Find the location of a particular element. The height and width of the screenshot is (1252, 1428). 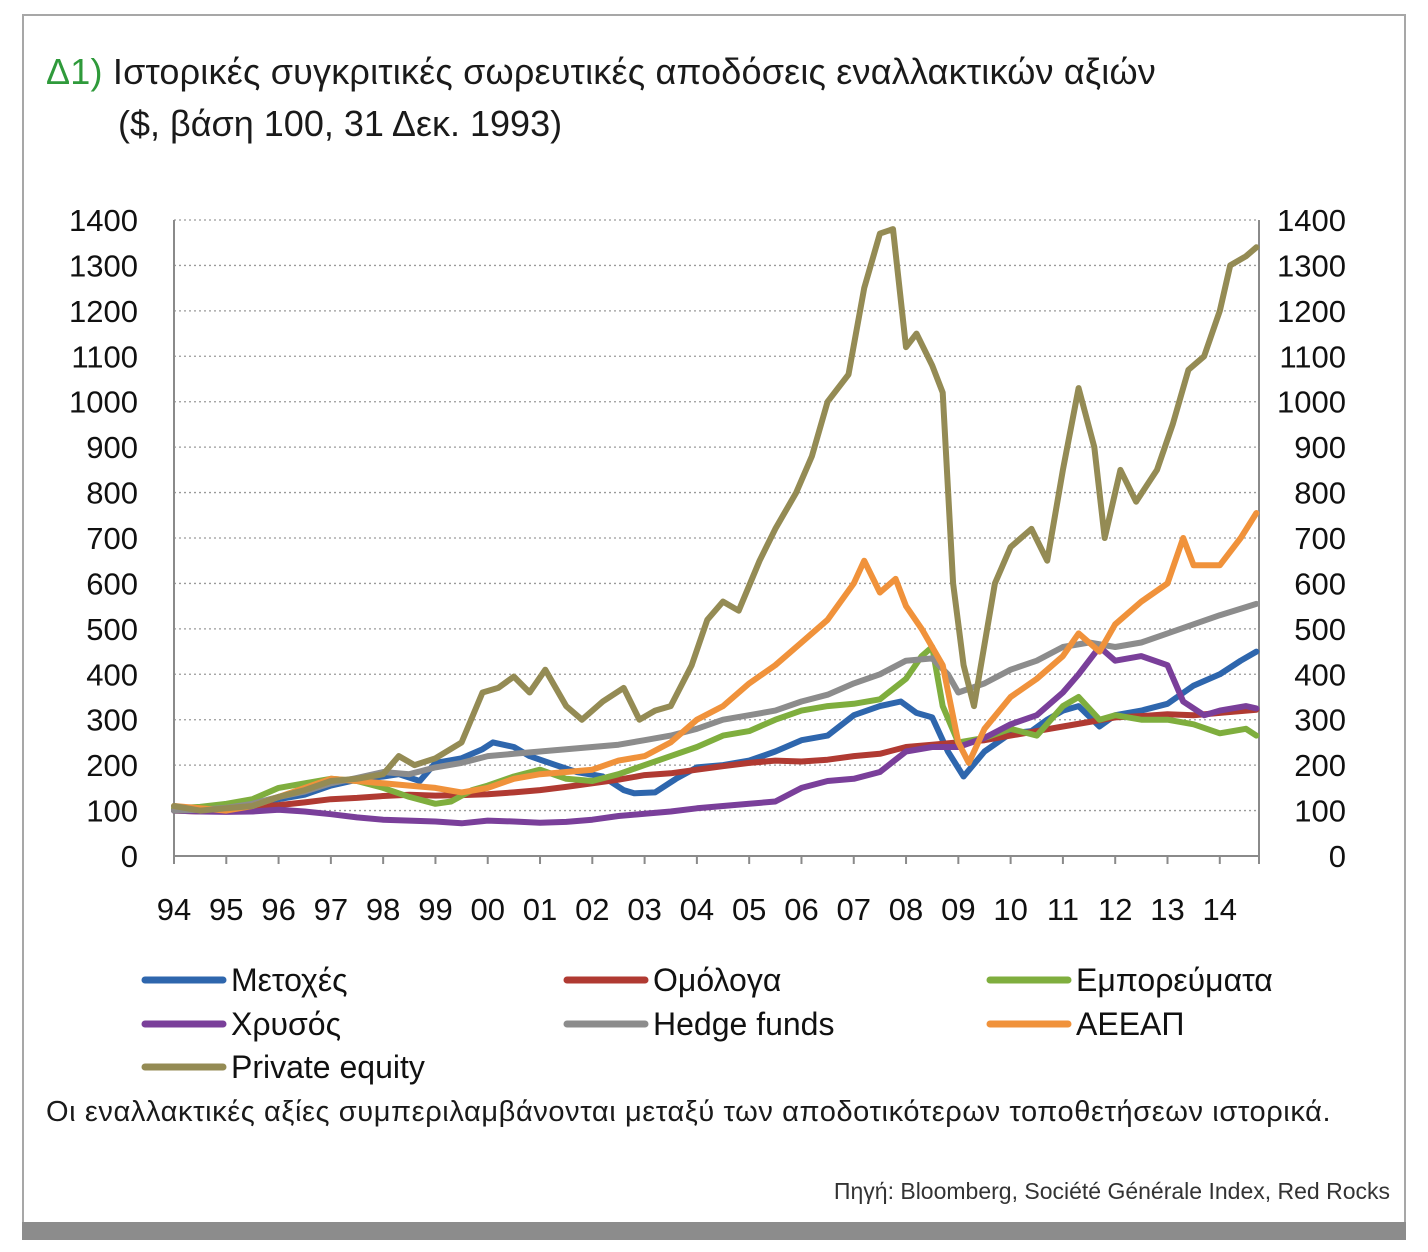

x-tick-label: 07 is located at coordinates (854, 909).